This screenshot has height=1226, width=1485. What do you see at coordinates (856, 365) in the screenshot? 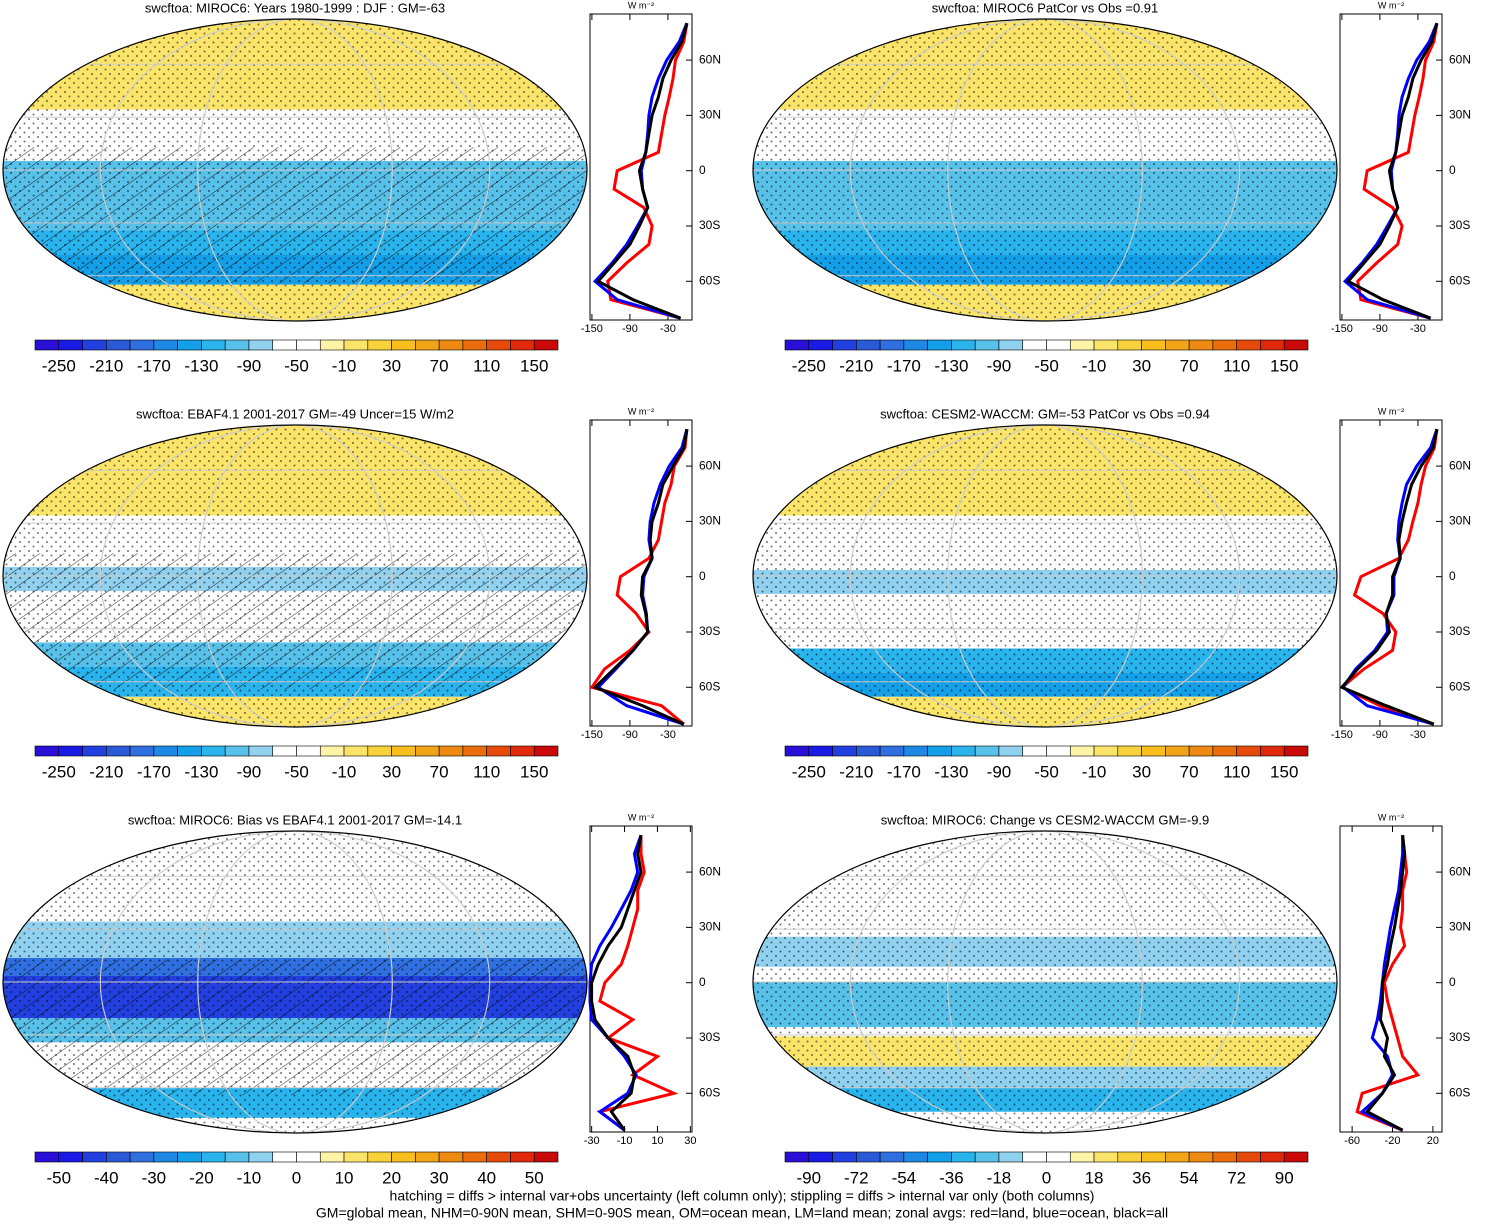
I see `colorbar-label: -210` at bounding box center [856, 365].